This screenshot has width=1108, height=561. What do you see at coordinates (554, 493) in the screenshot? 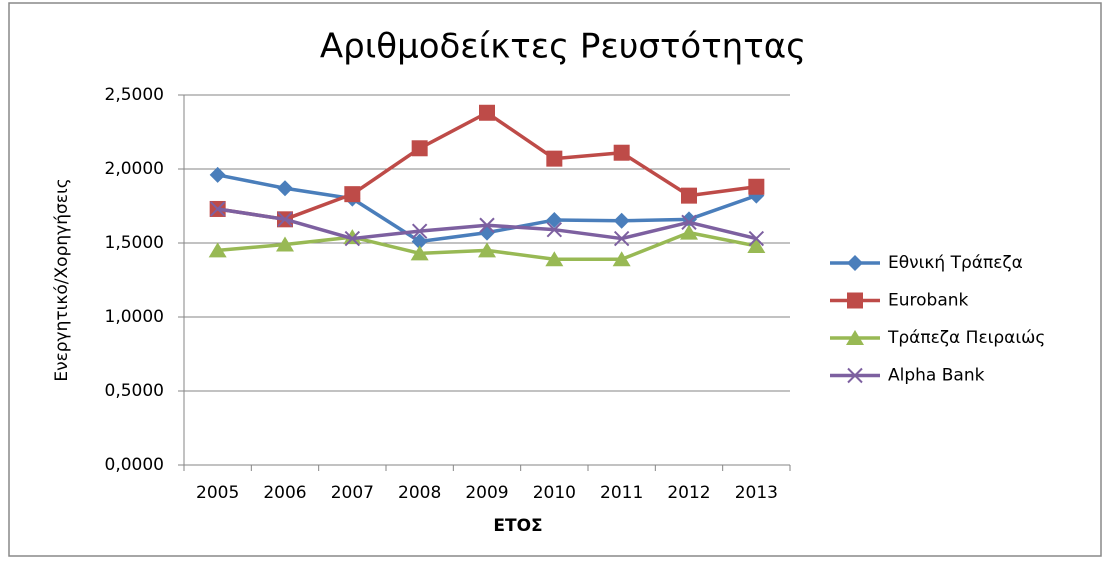
I see `x-tick-label: 2010` at bounding box center [554, 493].